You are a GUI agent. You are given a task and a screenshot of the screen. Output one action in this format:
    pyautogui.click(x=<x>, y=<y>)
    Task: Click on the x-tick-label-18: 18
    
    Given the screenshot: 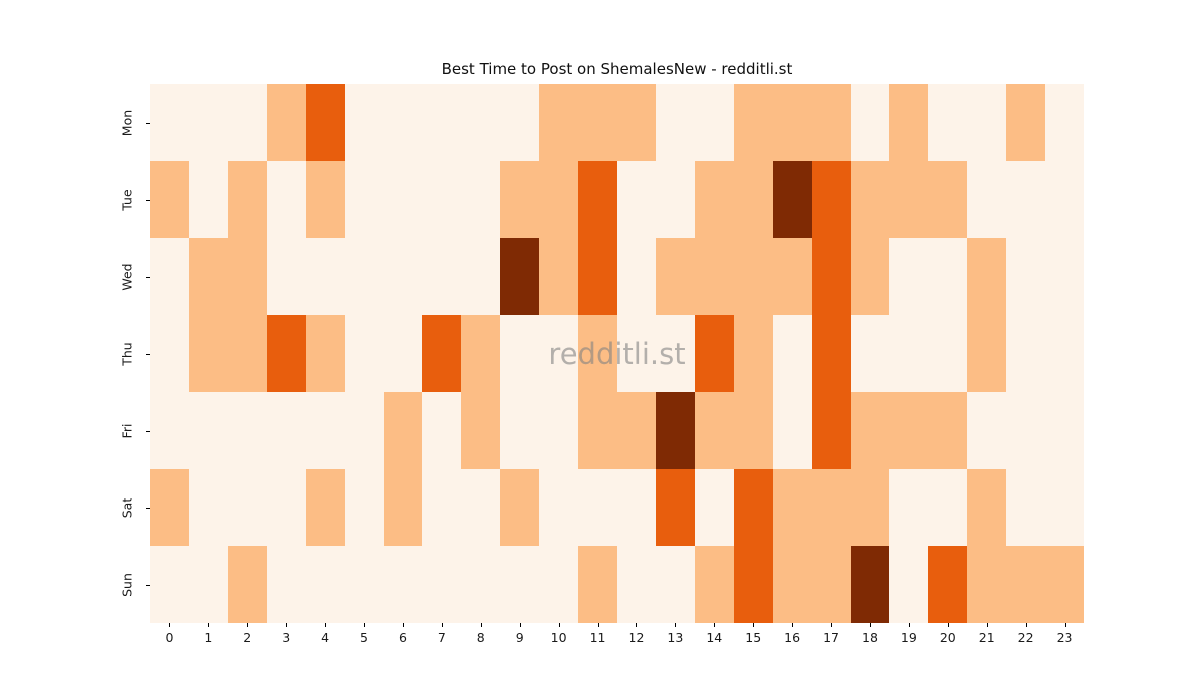 What is the action you would take?
    pyautogui.click(x=870, y=637)
    